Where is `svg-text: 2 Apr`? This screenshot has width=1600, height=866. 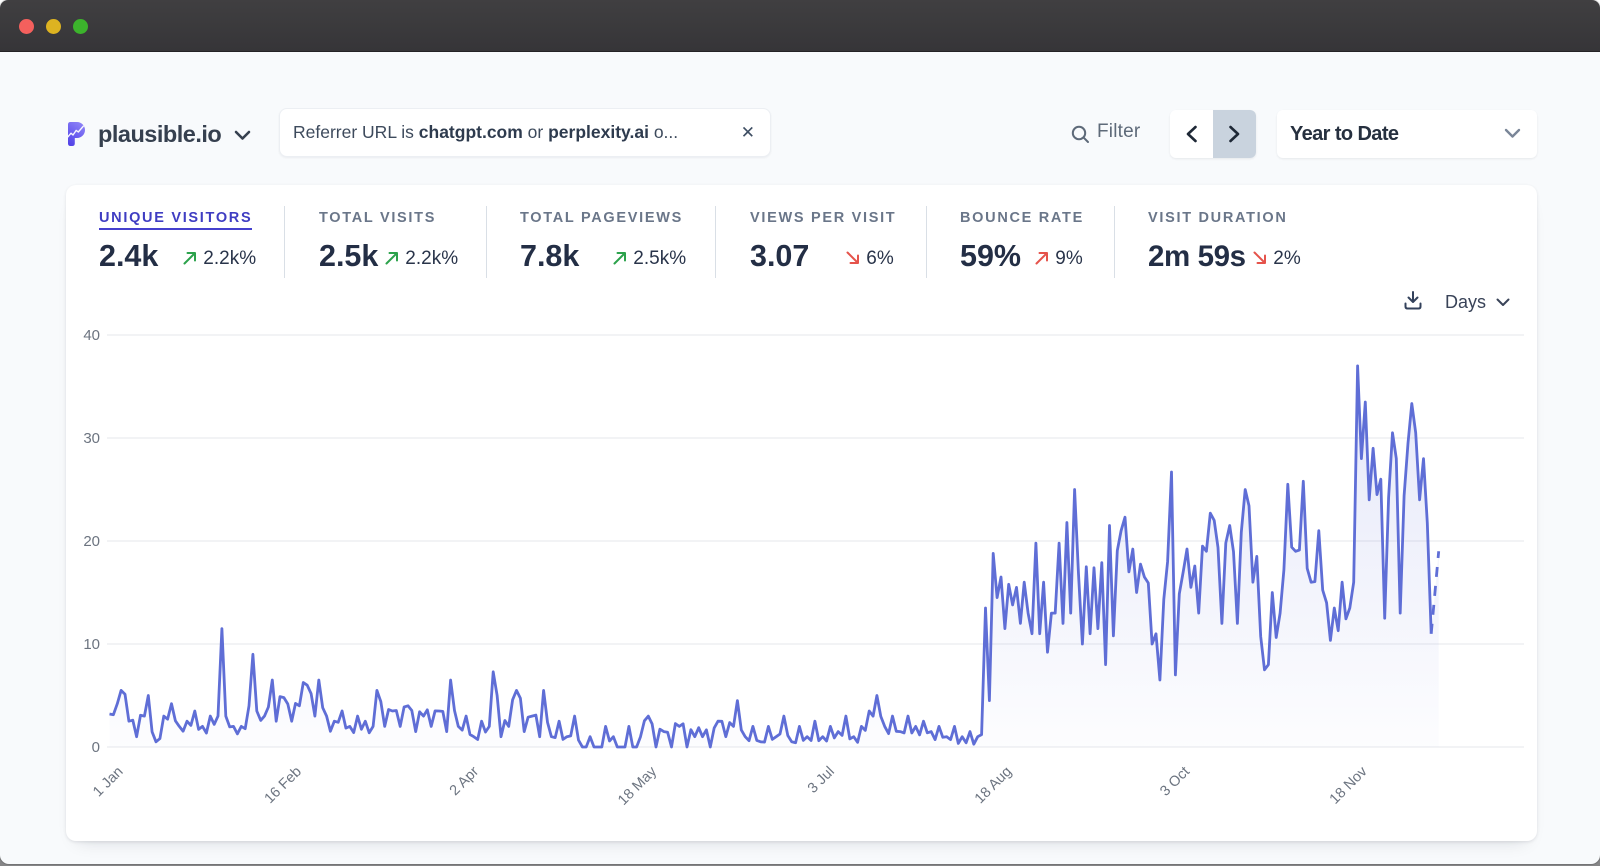 svg-text: 2 Apr is located at coordinates (464, 781).